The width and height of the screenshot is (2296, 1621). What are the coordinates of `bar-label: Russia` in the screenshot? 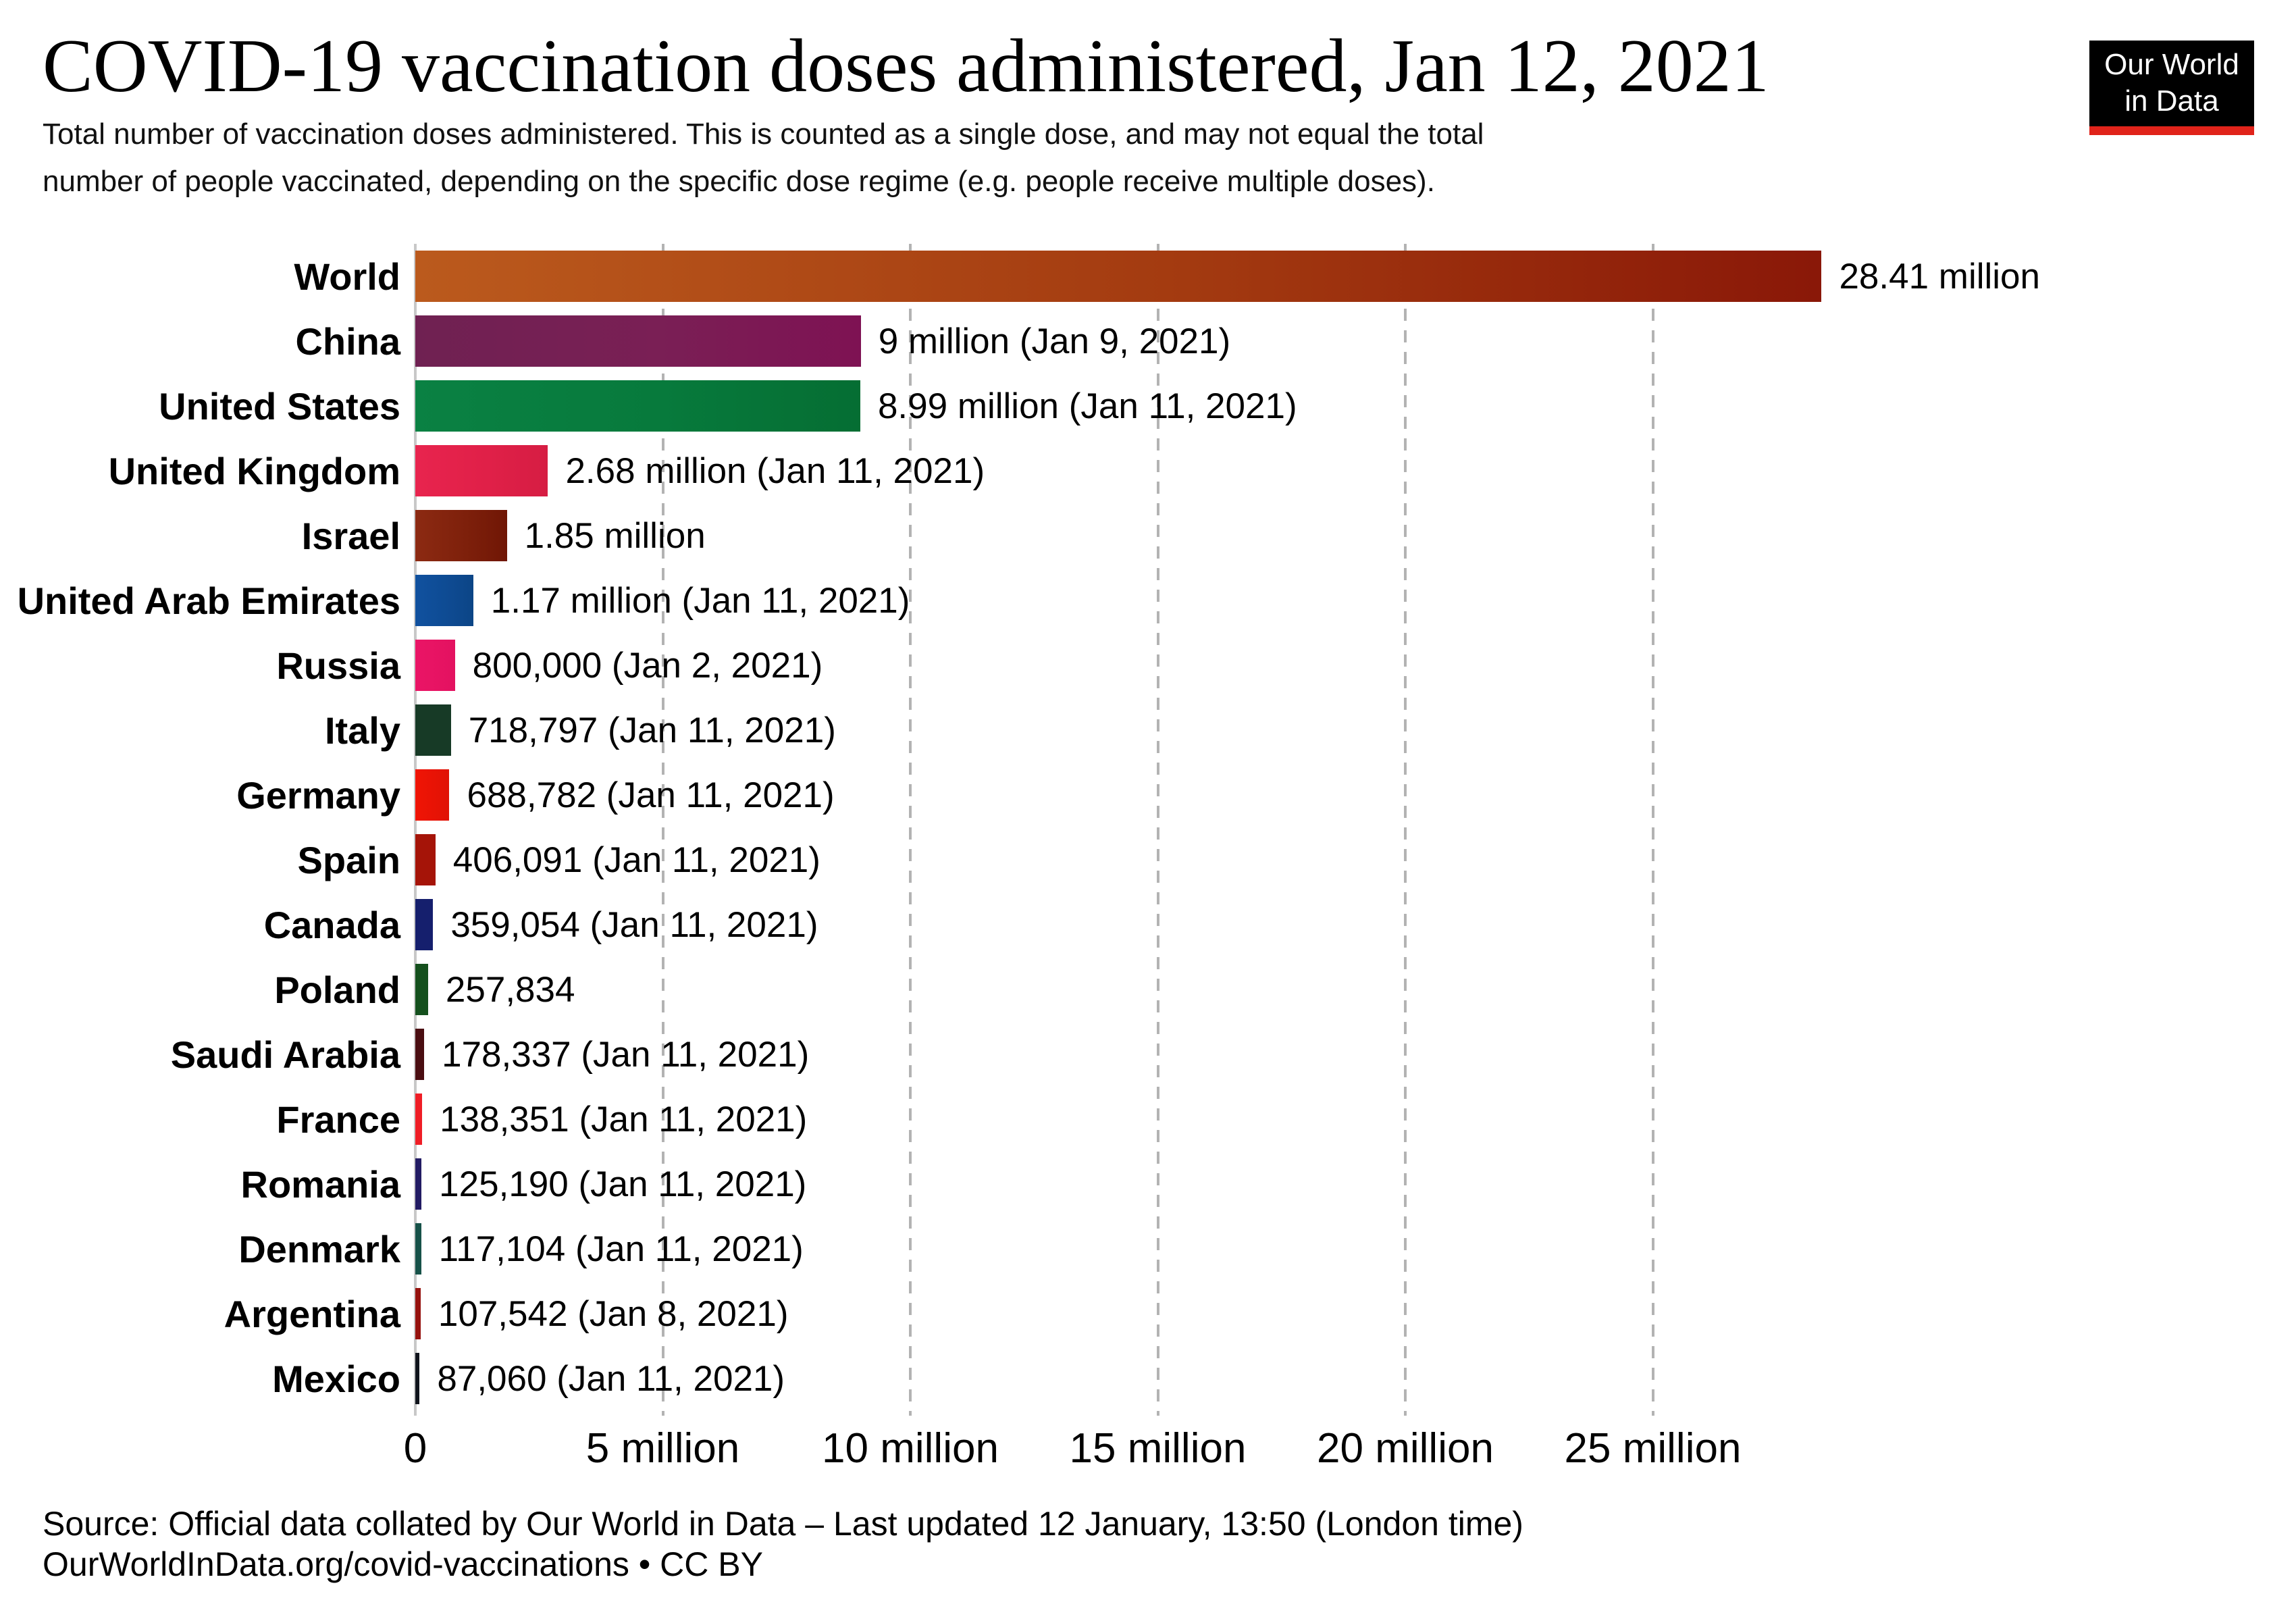 It's located at (338, 665).